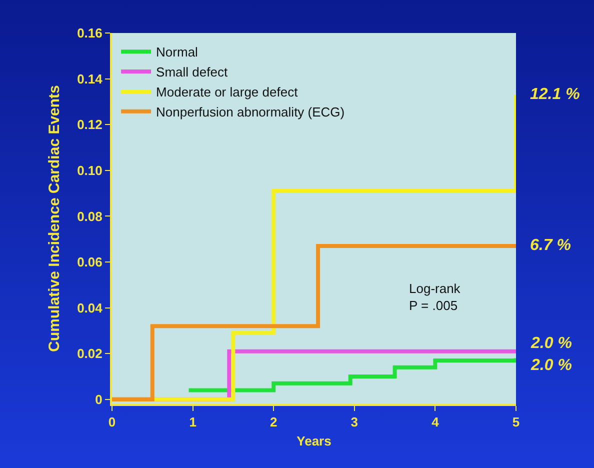 The height and width of the screenshot is (468, 594). What do you see at coordinates (435, 297) in the screenshot?
I see `annotation: Log-rank P = .005` at bounding box center [435, 297].